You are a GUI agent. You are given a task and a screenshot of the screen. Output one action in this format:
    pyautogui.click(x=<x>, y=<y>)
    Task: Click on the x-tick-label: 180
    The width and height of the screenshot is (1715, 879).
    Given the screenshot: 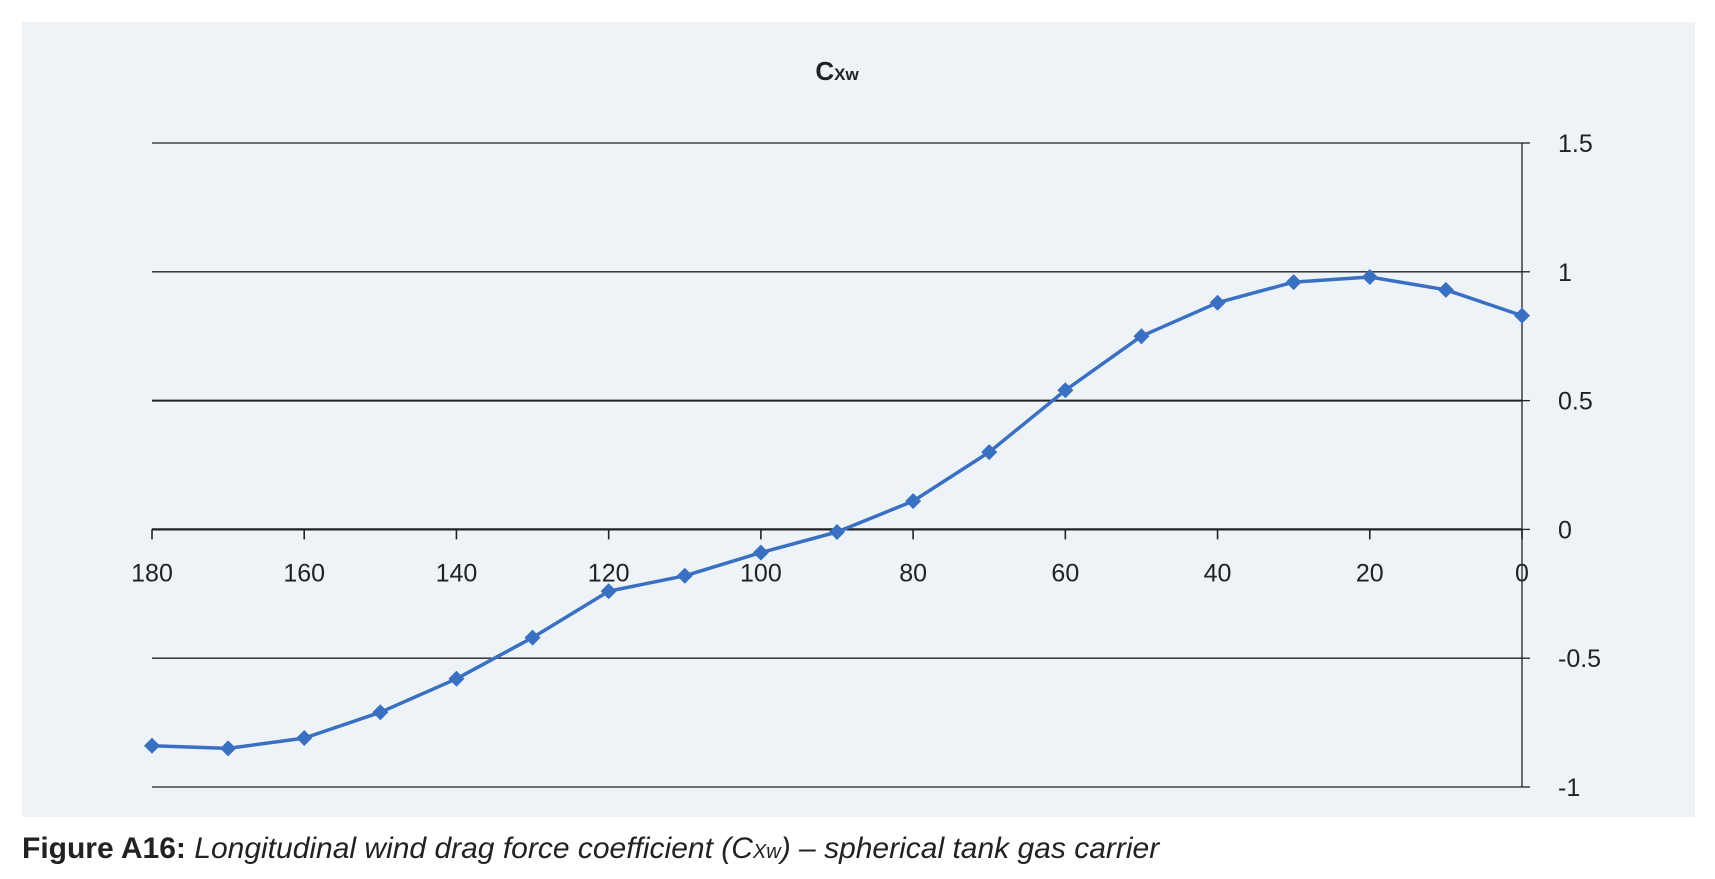 What is the action you would take?
    pyautogui.click(x=152, y=573)
    